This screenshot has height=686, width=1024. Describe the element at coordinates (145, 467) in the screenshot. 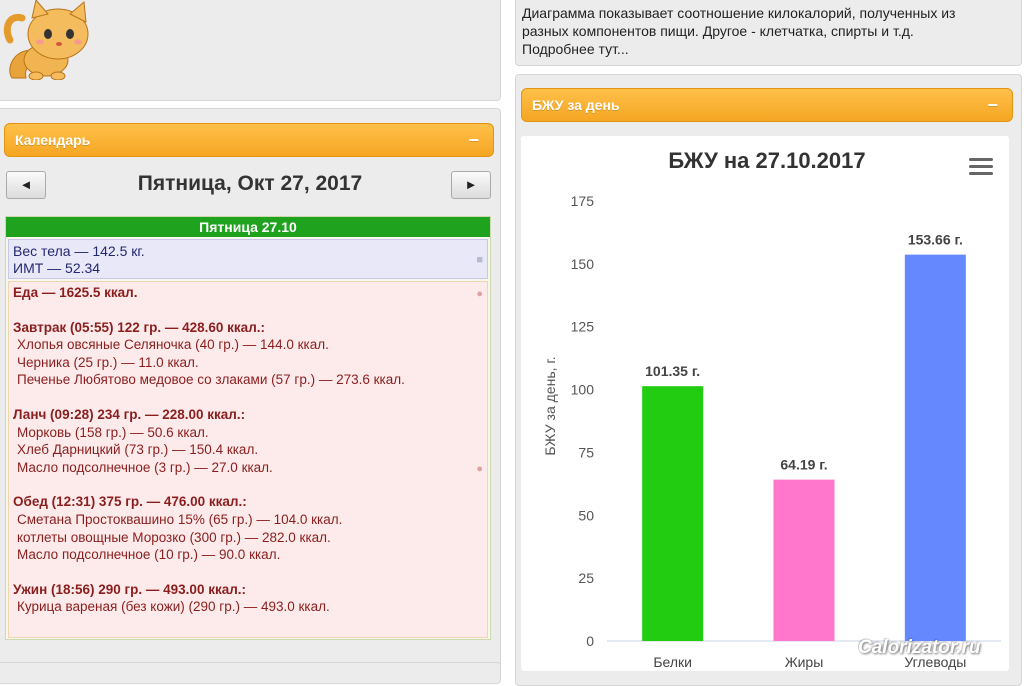

I see `food-item: Масло подсолнечное (3 гр.) — 27.0 ккал.` at that location.